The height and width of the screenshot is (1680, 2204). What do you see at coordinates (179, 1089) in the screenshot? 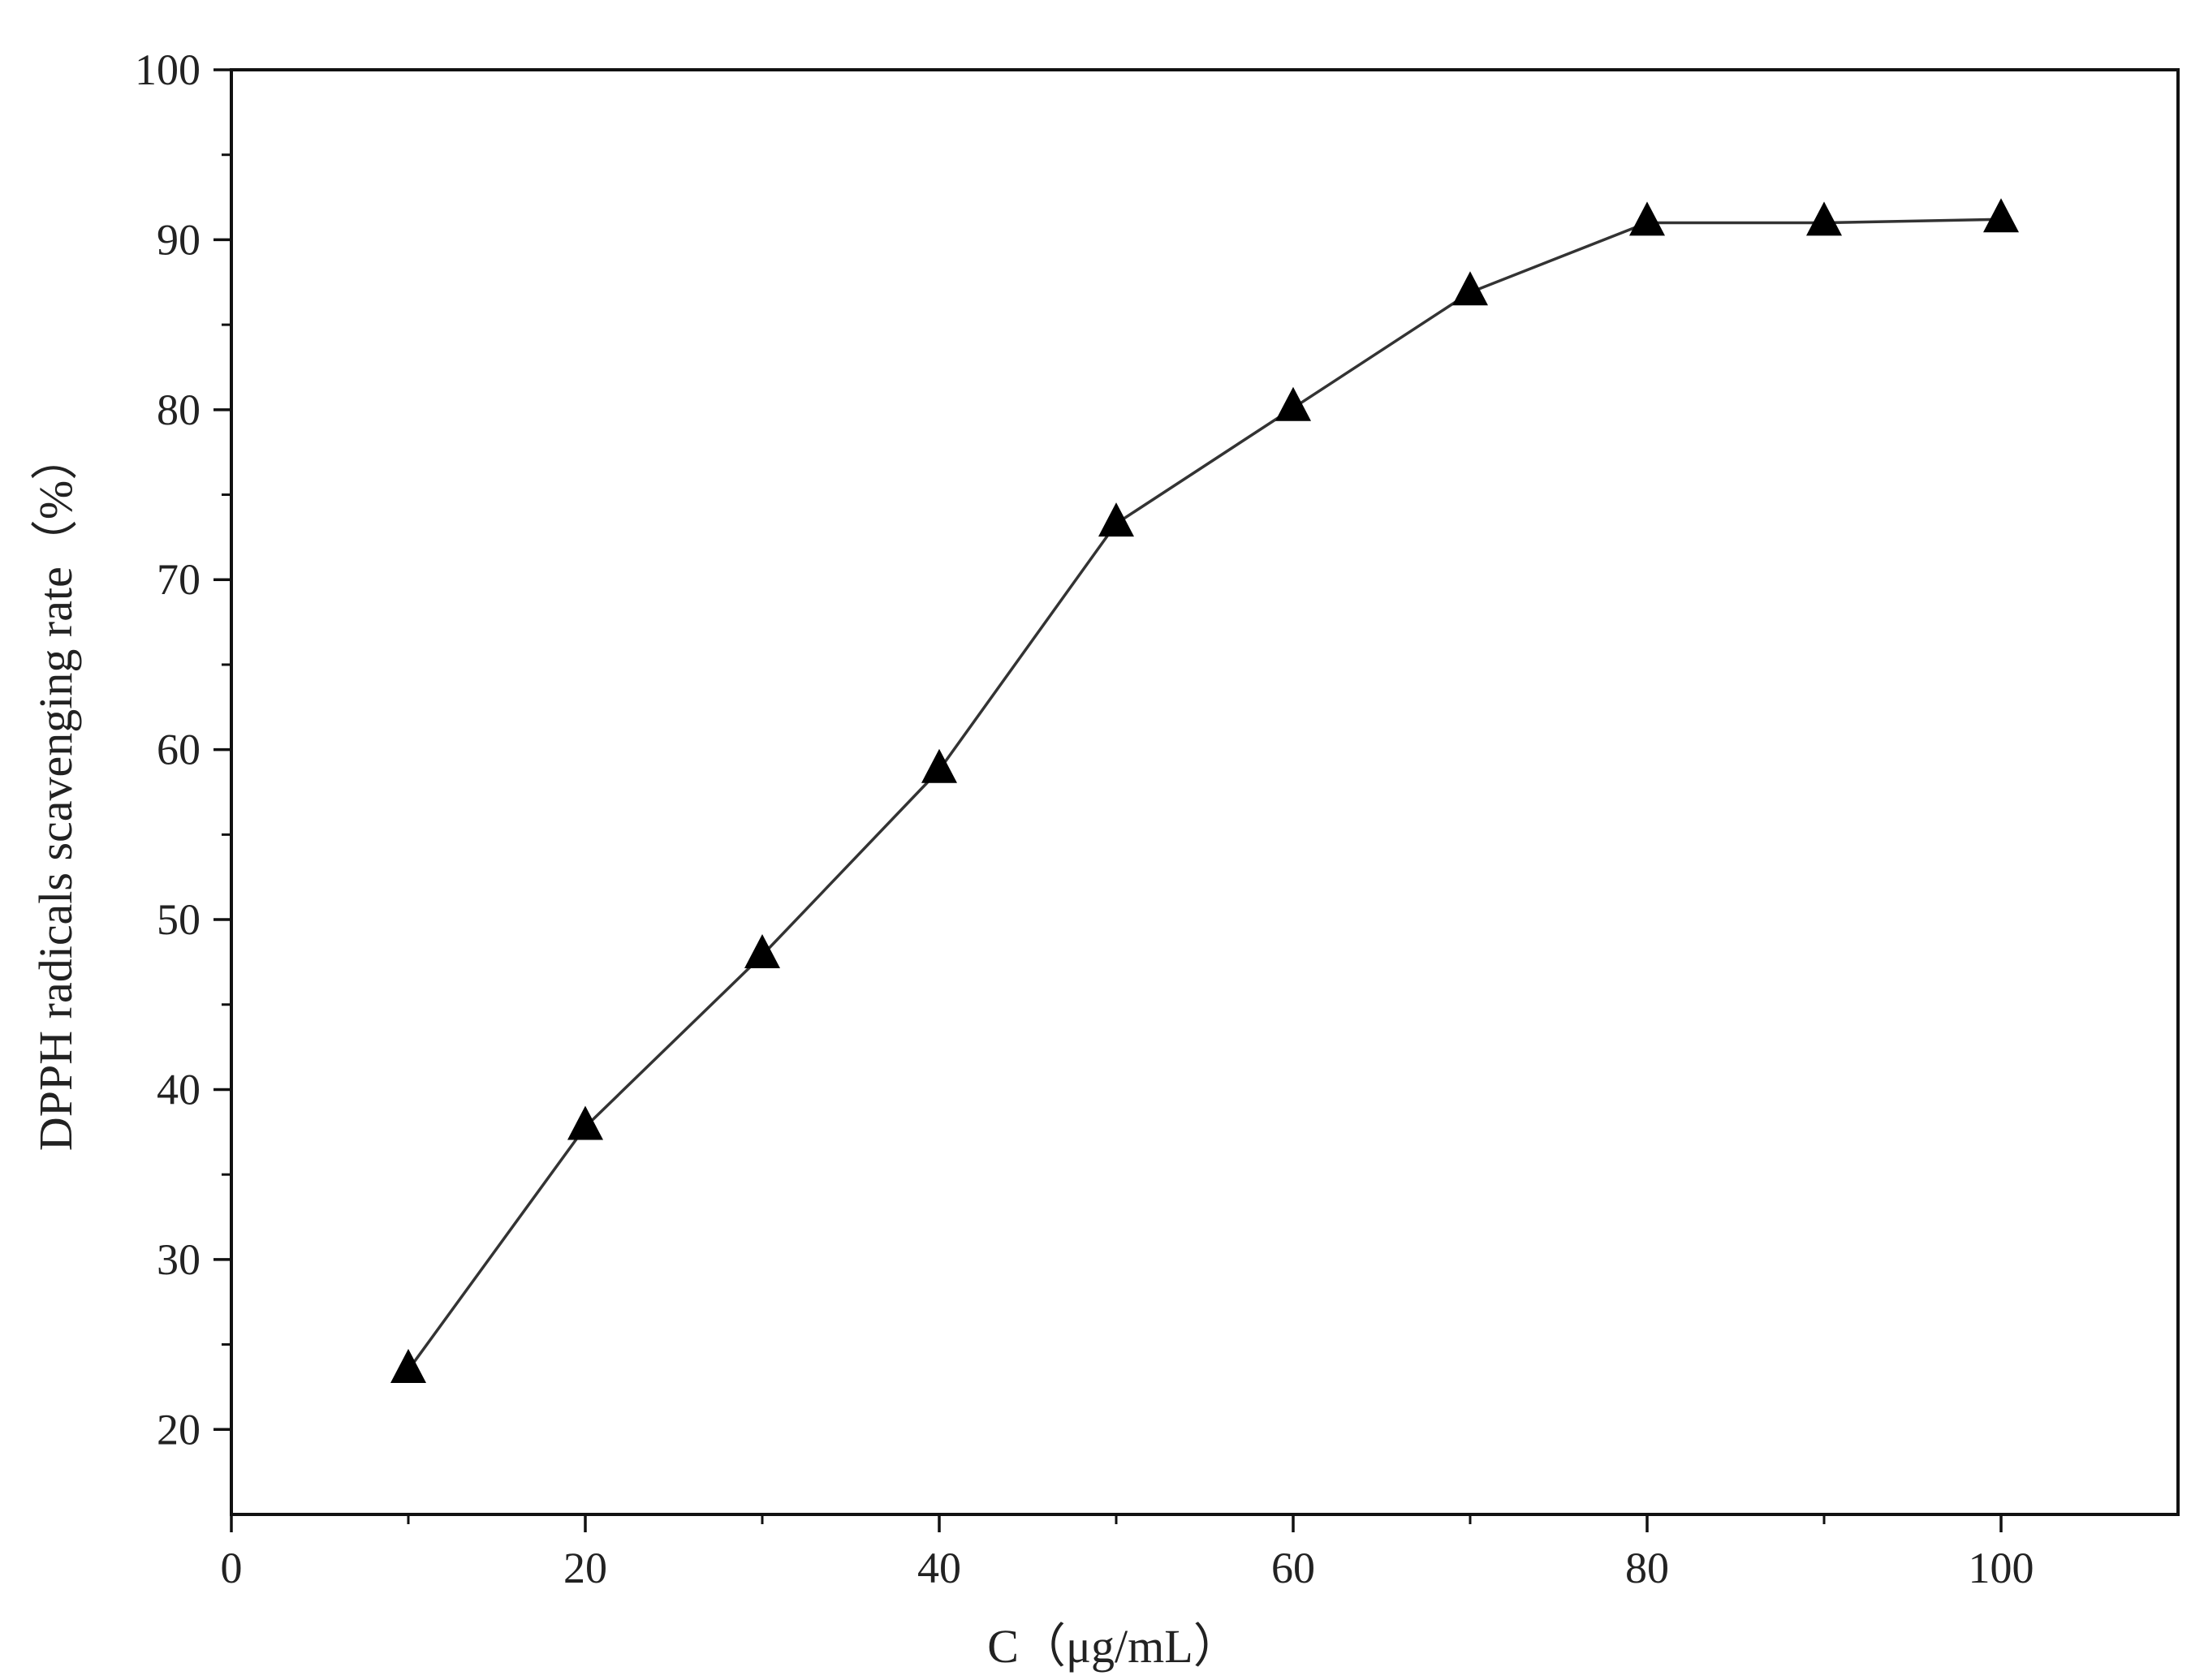
I see `y-tick-label: 40` at bounding box center [179, 1089].